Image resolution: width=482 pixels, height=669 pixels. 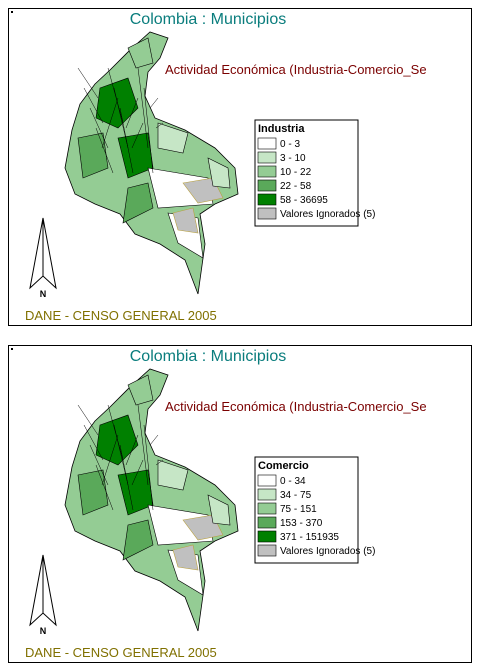 I want to click on legend-label: 22 - 58, so click(x=296, y=186).